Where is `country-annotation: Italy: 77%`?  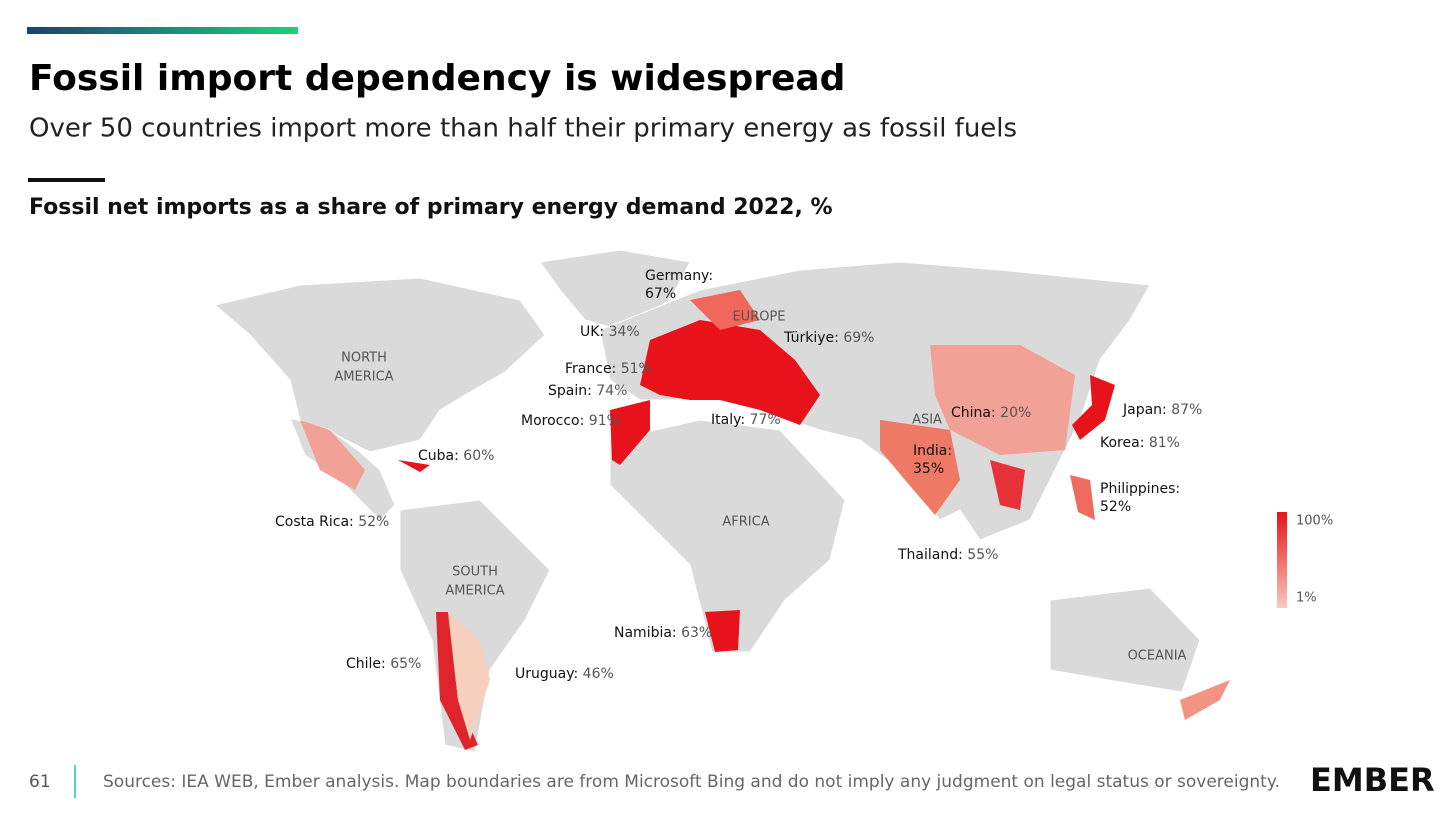
country-annotation: Italy: 77% is located at coordinates (746, 420).